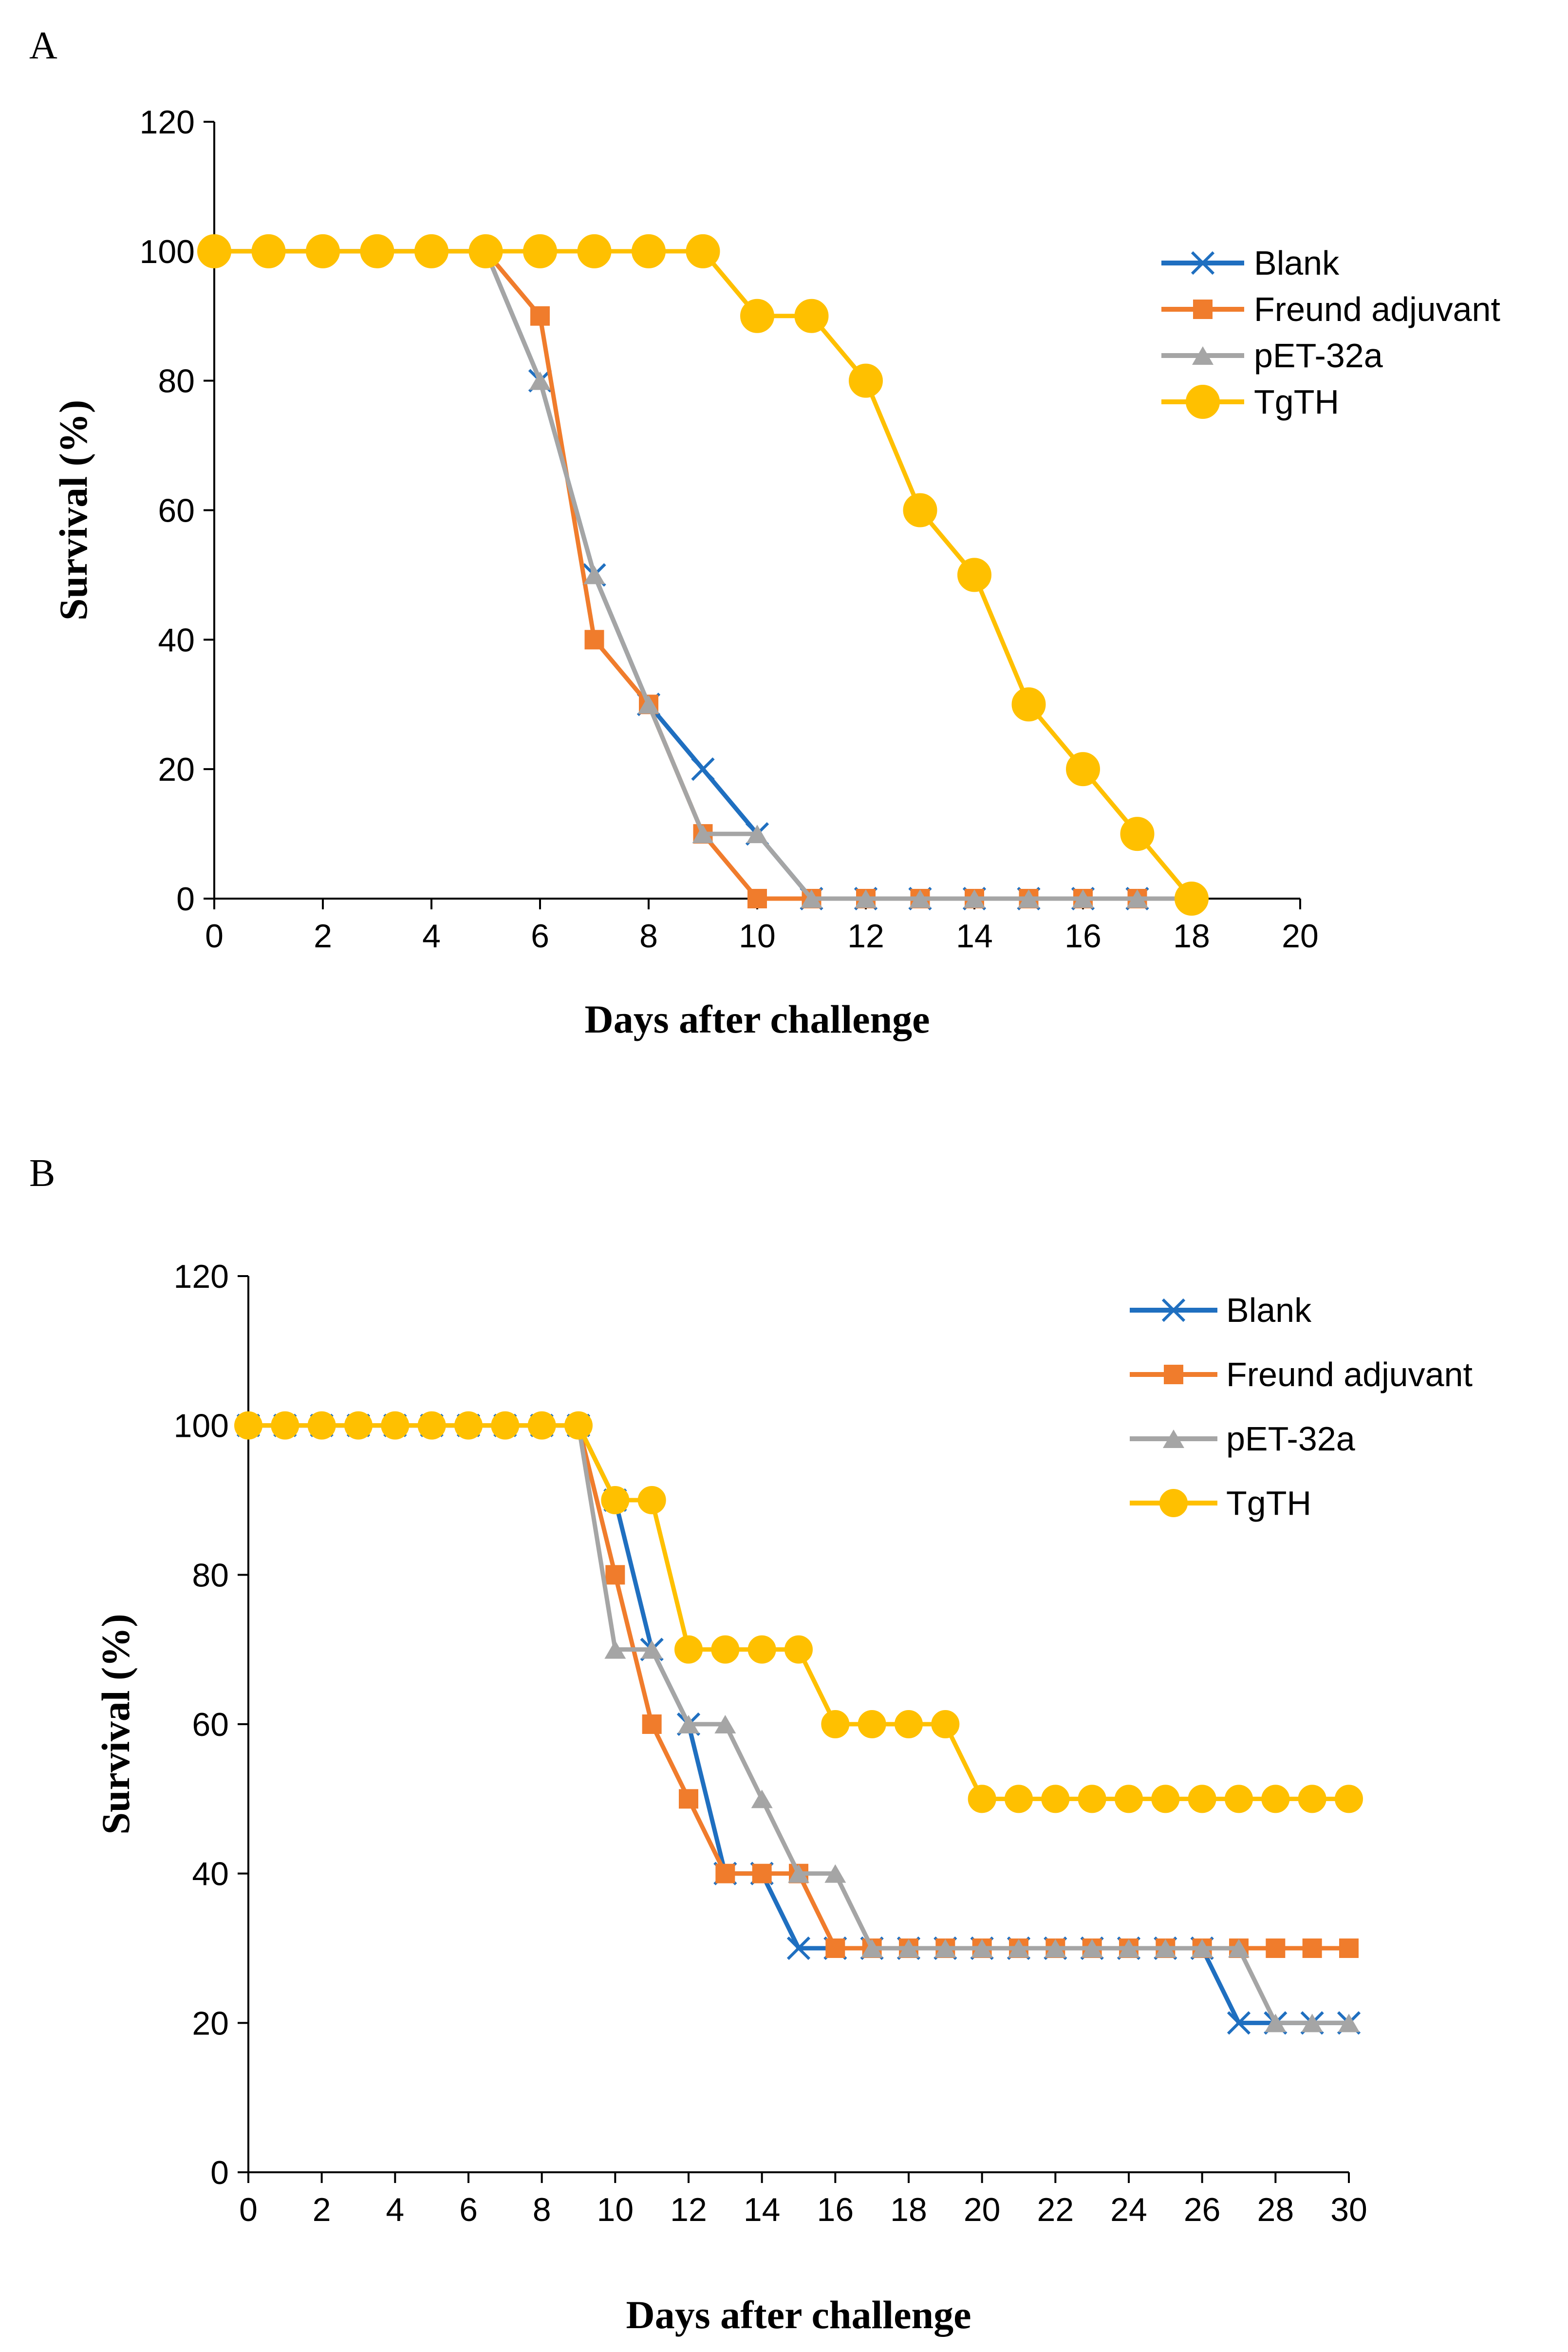  I want to click on x-tick-label: 8, so click(542, 2209).